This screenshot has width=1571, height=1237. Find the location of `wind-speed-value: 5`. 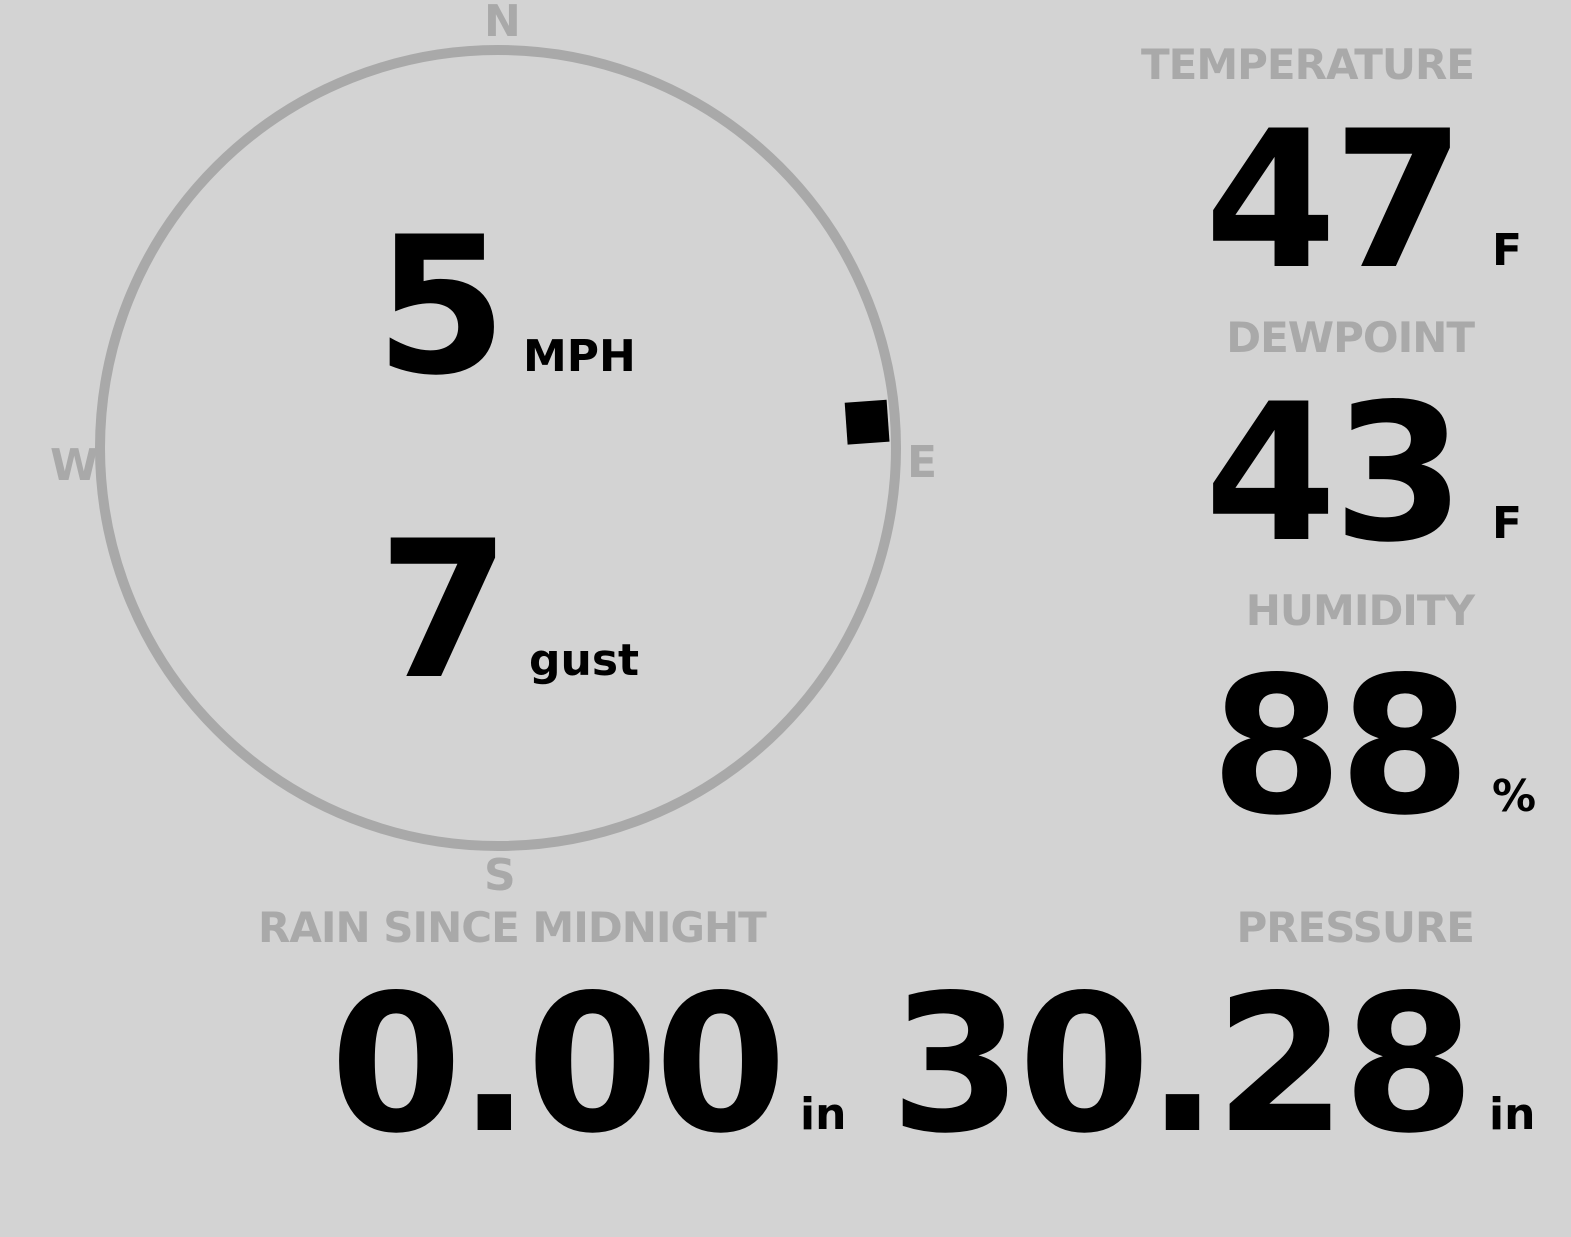

wind-speed-value: 5 is located at coordinates (441, 306).